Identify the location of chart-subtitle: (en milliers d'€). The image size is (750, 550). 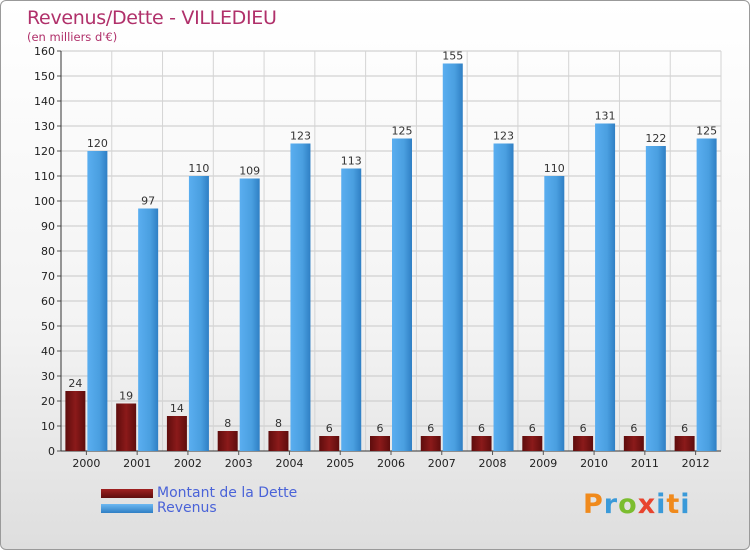
(72, 37).